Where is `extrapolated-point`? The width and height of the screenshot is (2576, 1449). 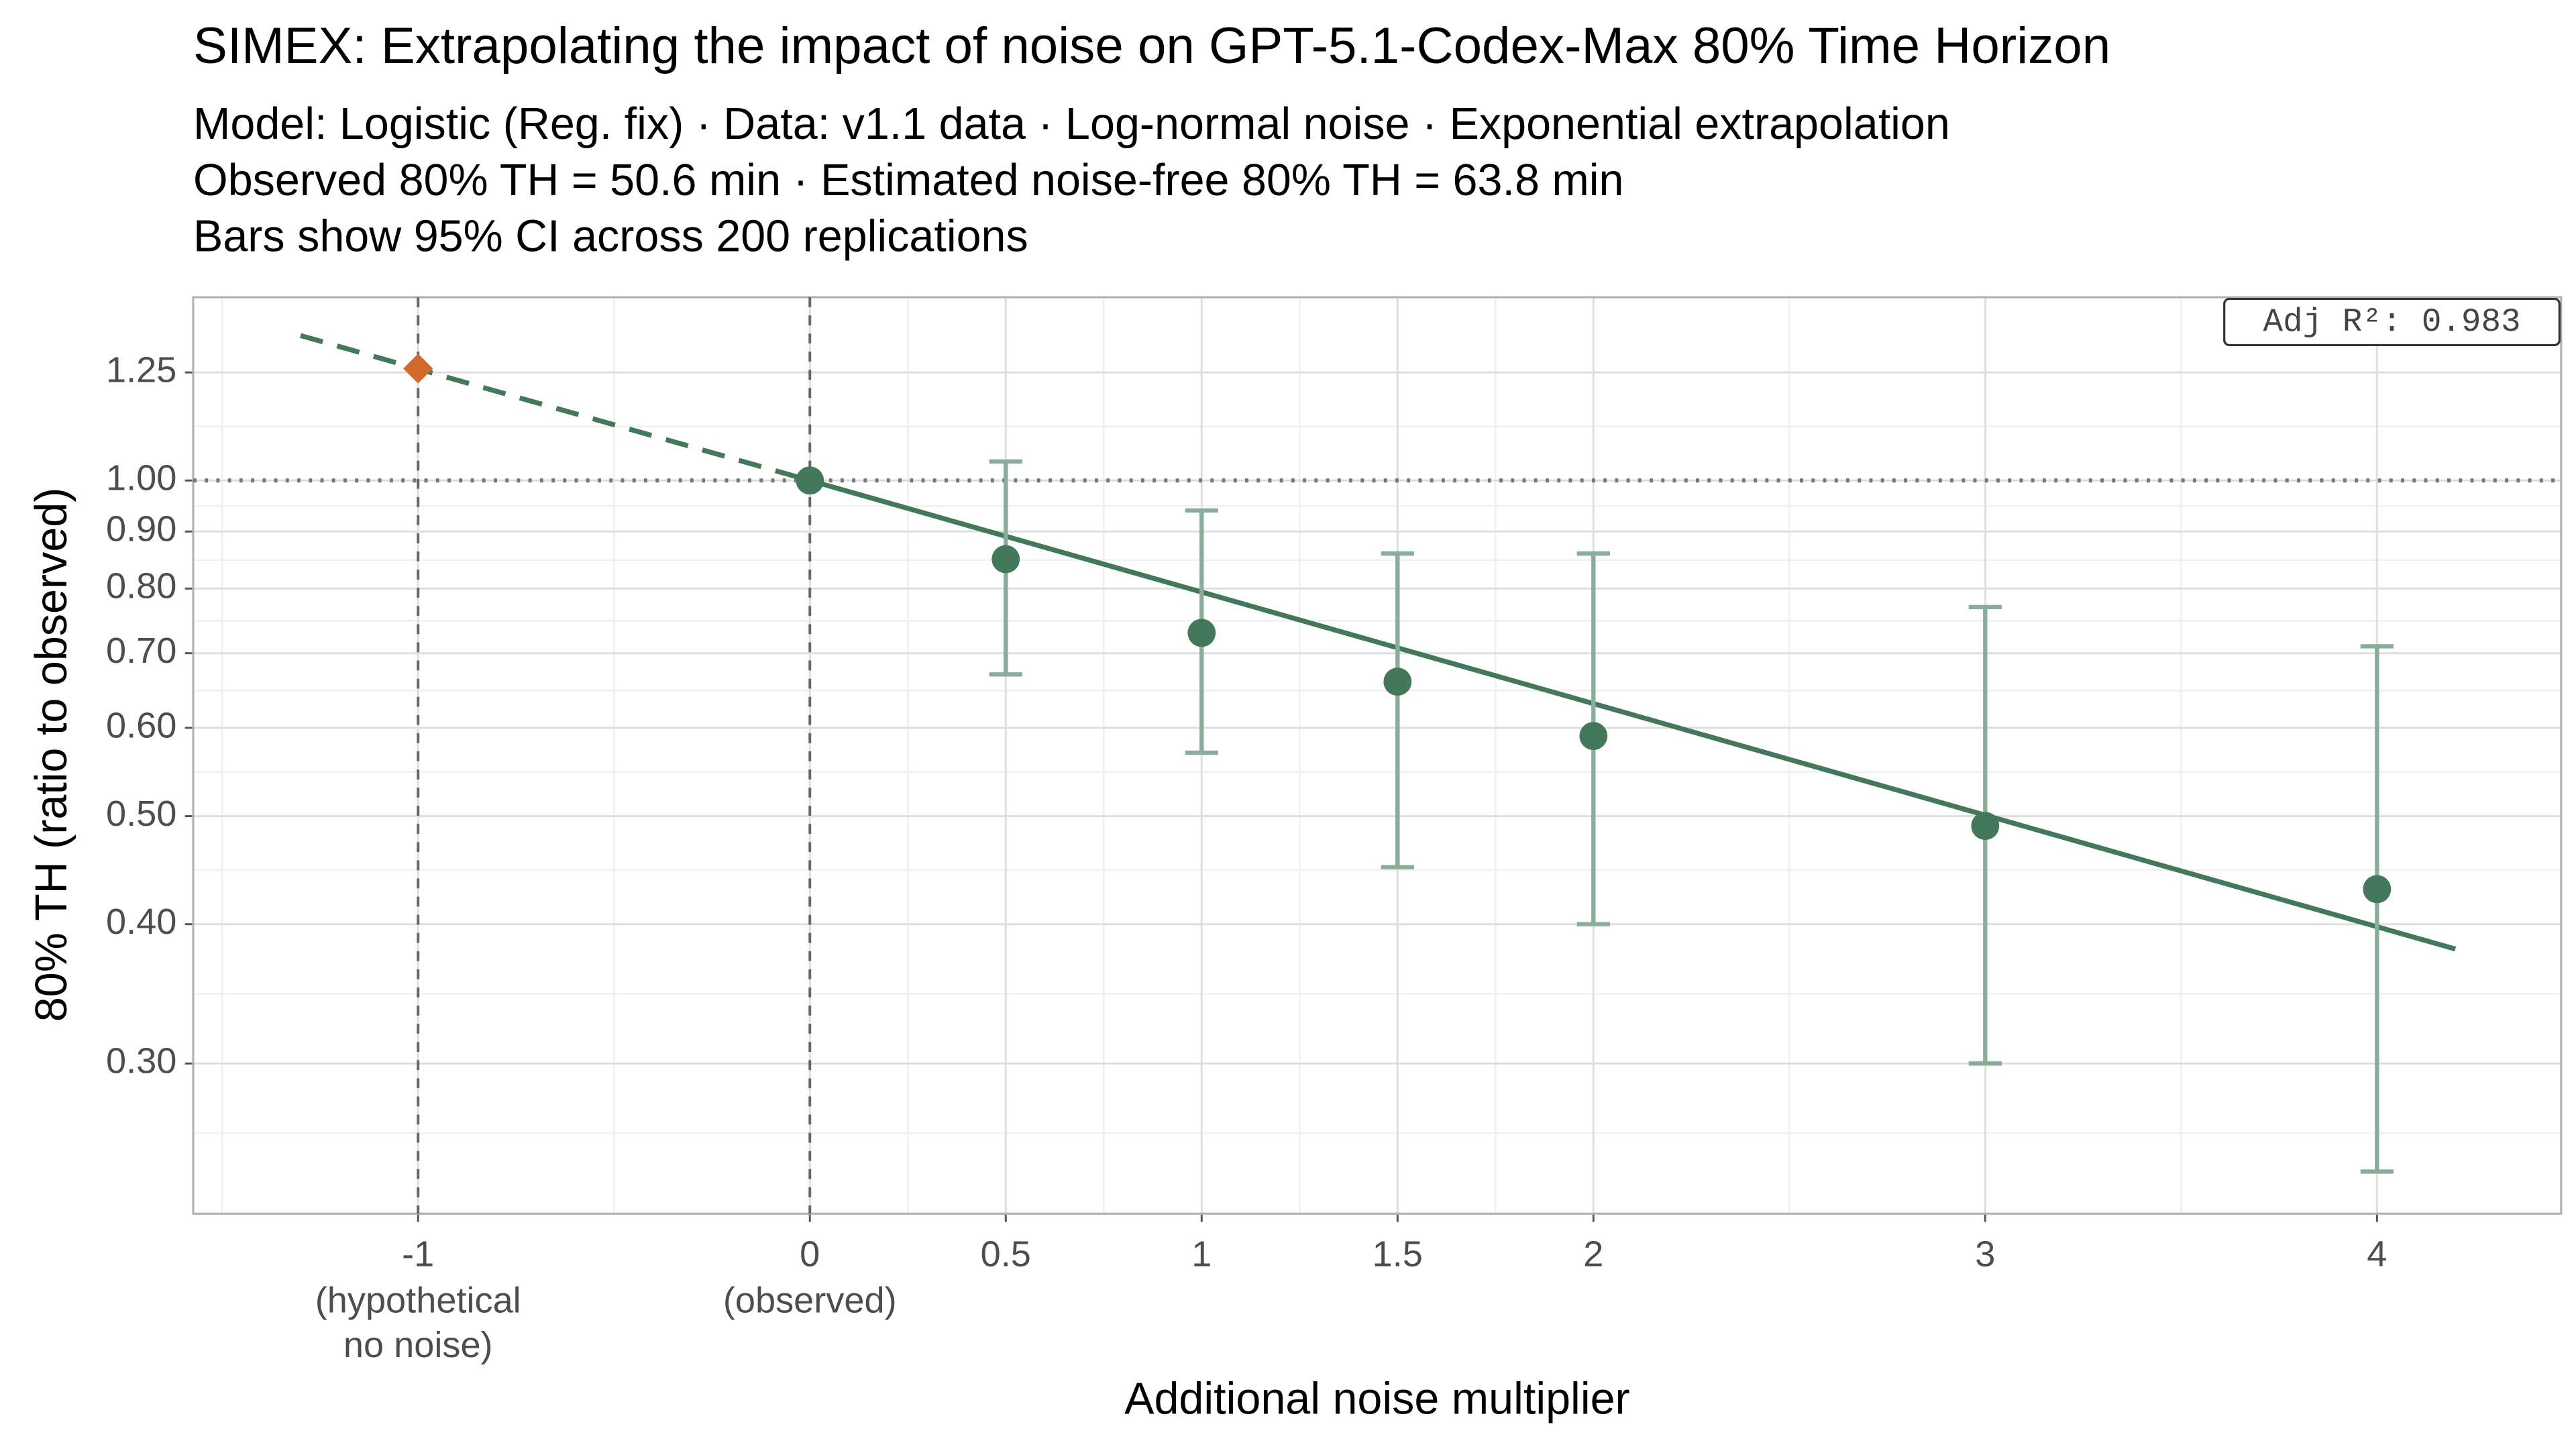 extrapolated-point is located at coordinates (418, 369).